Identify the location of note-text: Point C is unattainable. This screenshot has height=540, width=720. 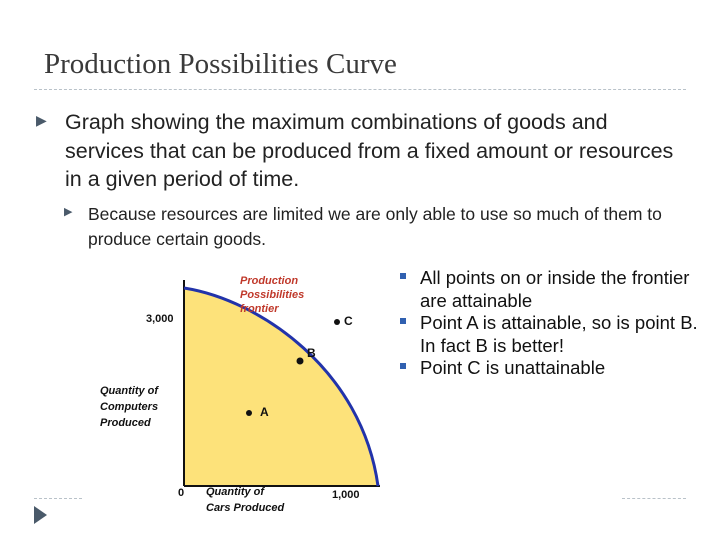
(513, 367).